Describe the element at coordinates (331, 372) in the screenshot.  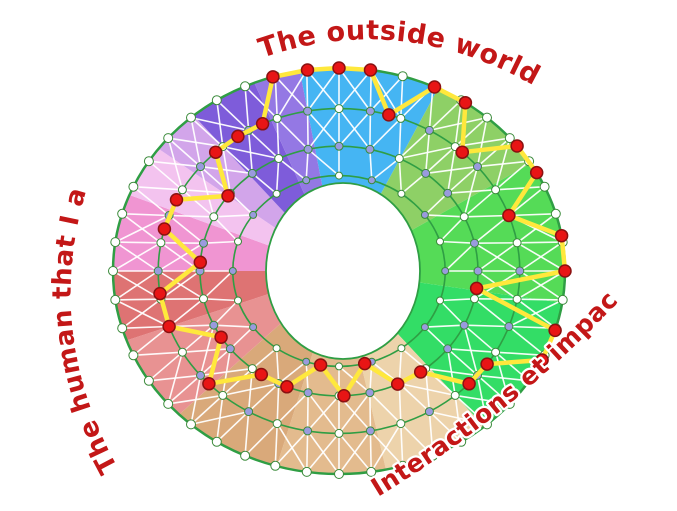
I see `sector` at that location.